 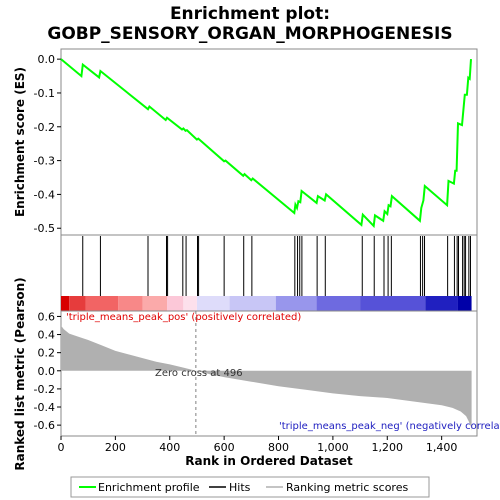 I want to click on hit-lines, so click(x=276, y=266).